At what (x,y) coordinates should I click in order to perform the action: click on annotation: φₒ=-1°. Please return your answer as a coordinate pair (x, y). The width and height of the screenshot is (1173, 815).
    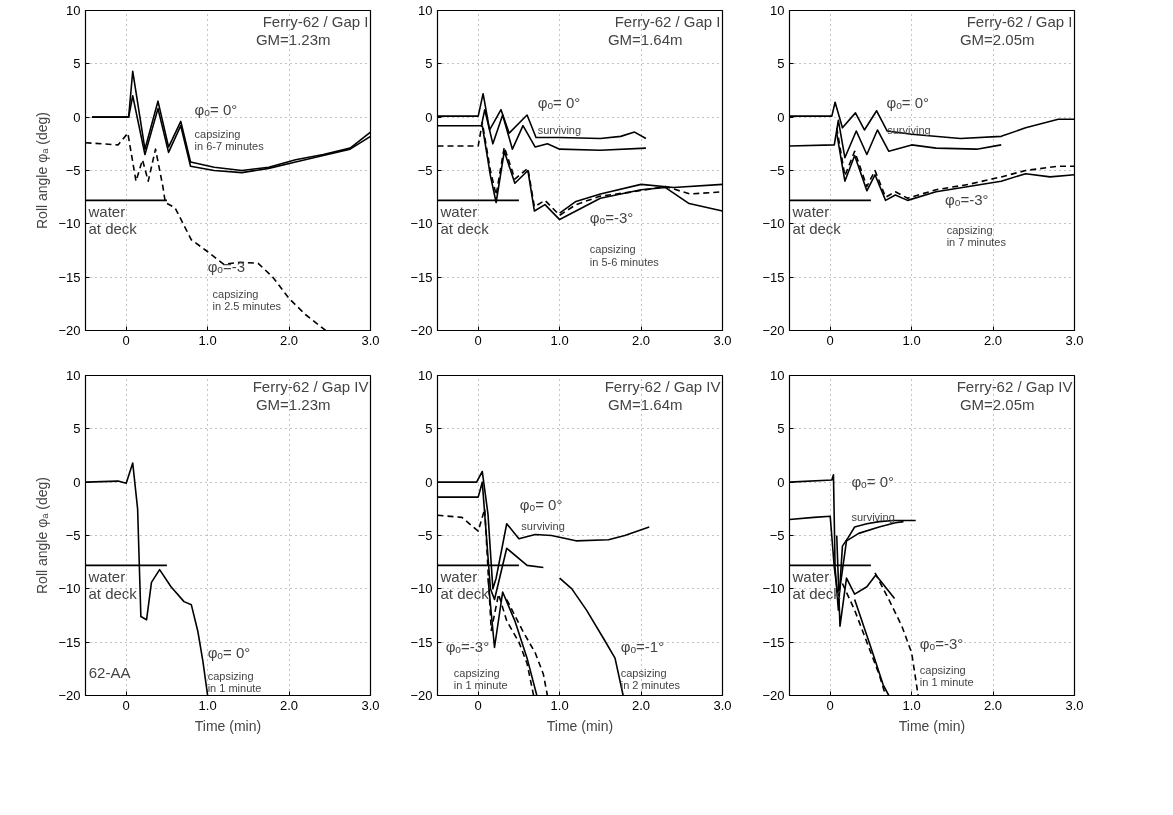
    Looking at the image, I should click on (642, 646).